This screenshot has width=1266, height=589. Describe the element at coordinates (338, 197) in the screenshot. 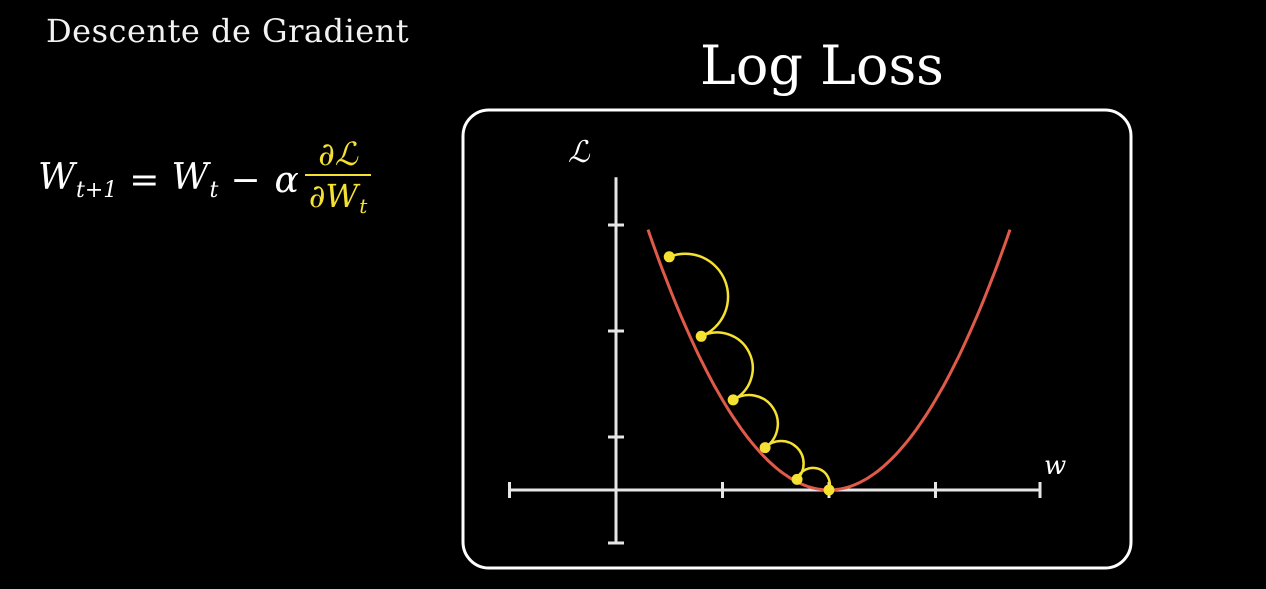

I see `fraction-denominator: ∂Wt` at that location.